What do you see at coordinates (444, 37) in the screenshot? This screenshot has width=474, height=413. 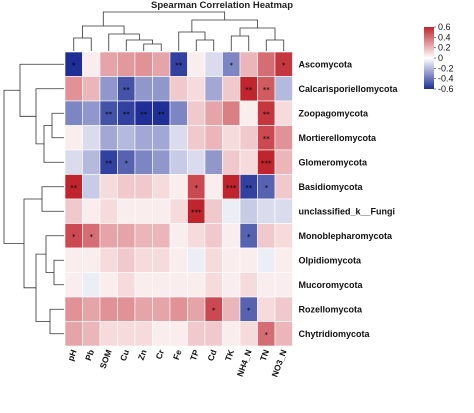 I see `colorbar-tick-label: 0.4` at bounding box center [444, 37].